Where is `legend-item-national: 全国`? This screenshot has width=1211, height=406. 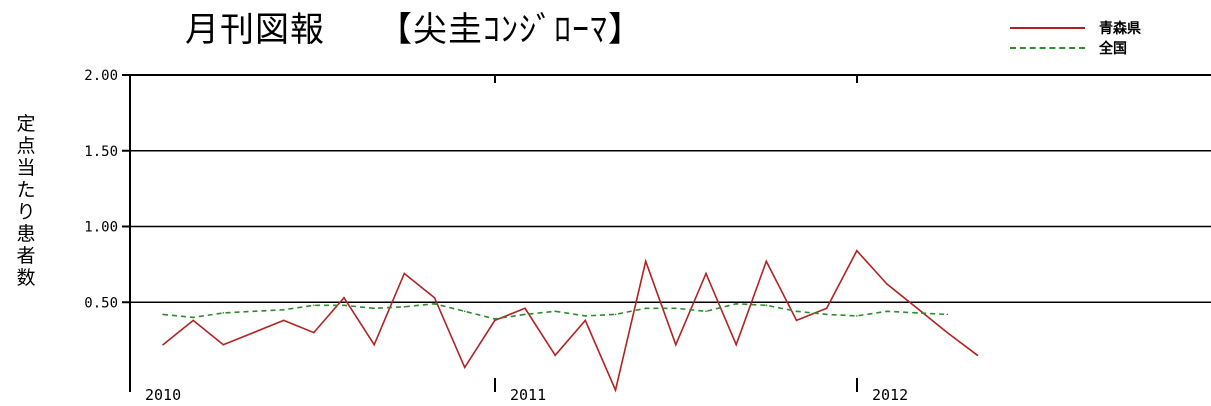 legend-item-national: 全国 is located at coordinates (1075, 48).